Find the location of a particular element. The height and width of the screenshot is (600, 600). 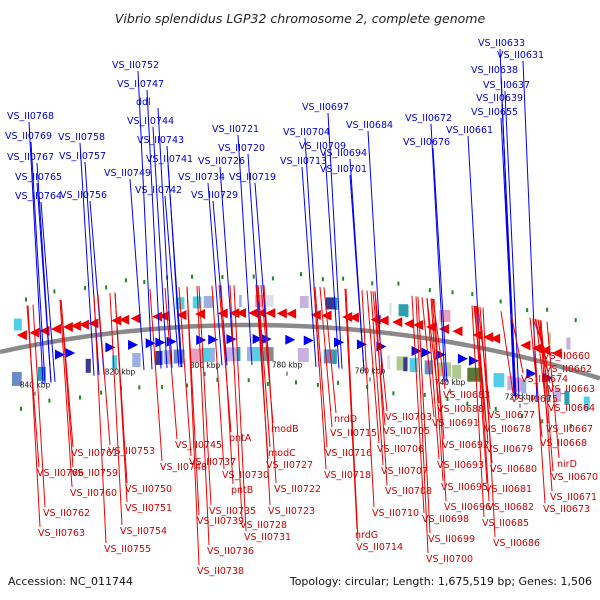

reverse-gene-label-pnta: pntA is located at coordinates (240, 438).